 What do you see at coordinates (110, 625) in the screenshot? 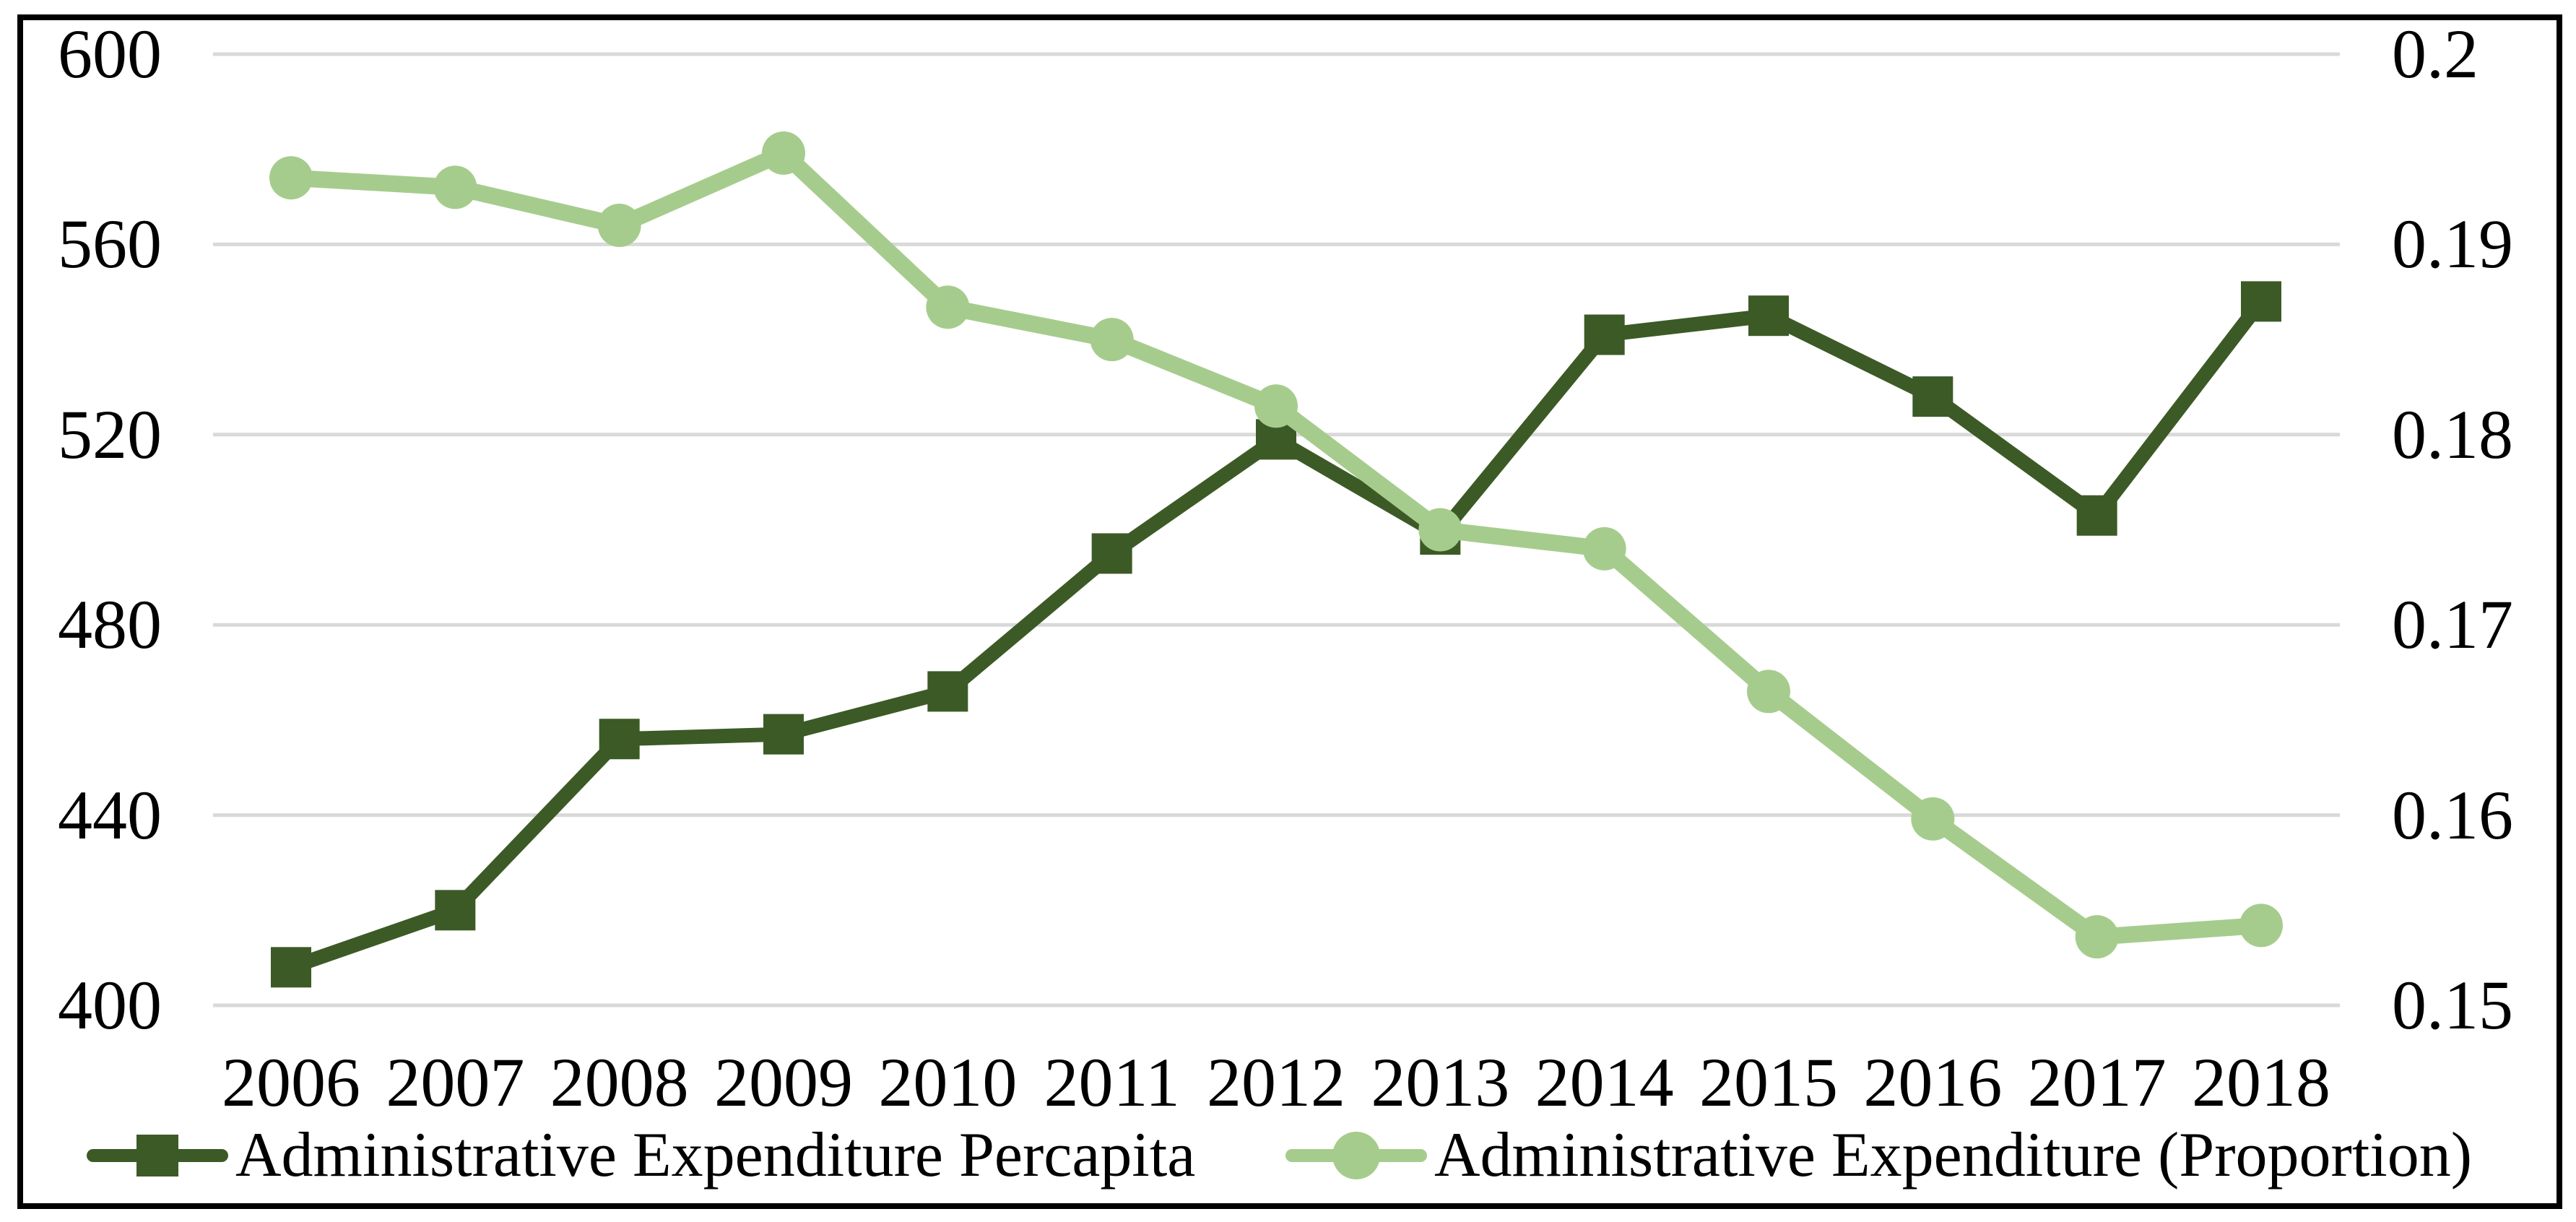
I see `left-axis-tick-480: 480` at bounding box center [110, 625].